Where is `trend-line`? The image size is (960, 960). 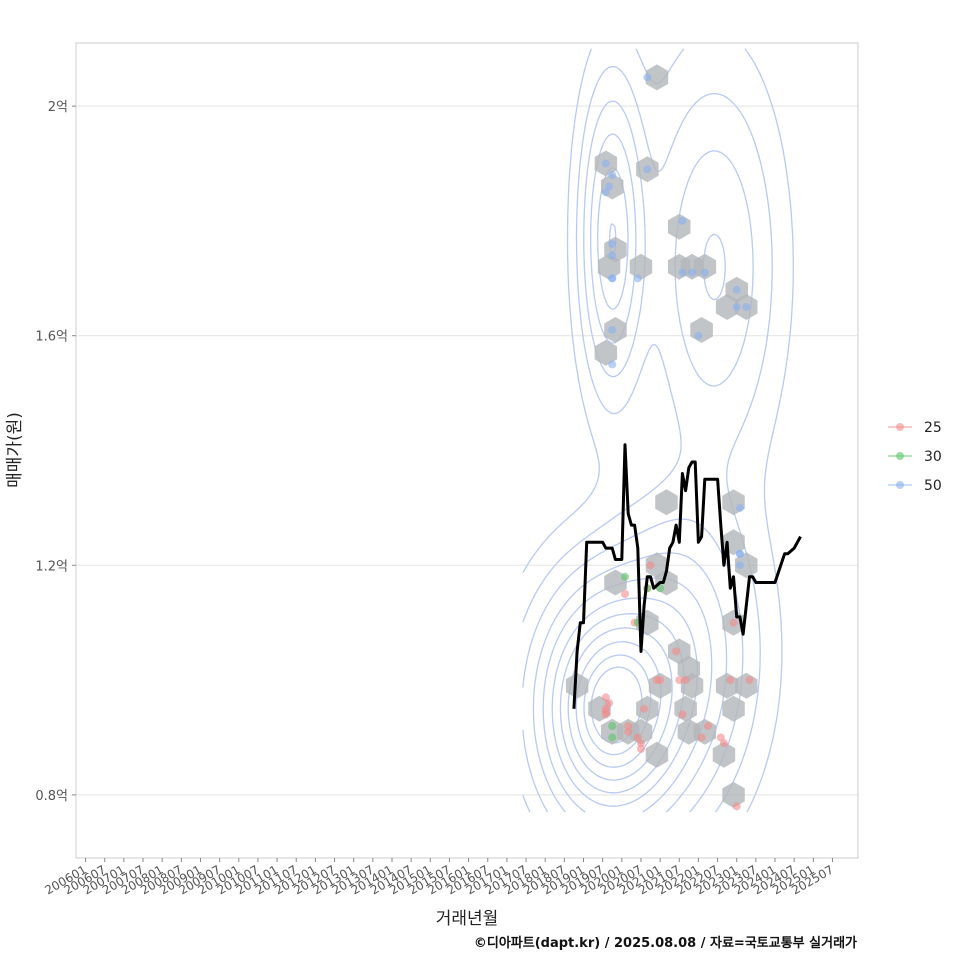
trend-line is located at coordinates (687, 576).